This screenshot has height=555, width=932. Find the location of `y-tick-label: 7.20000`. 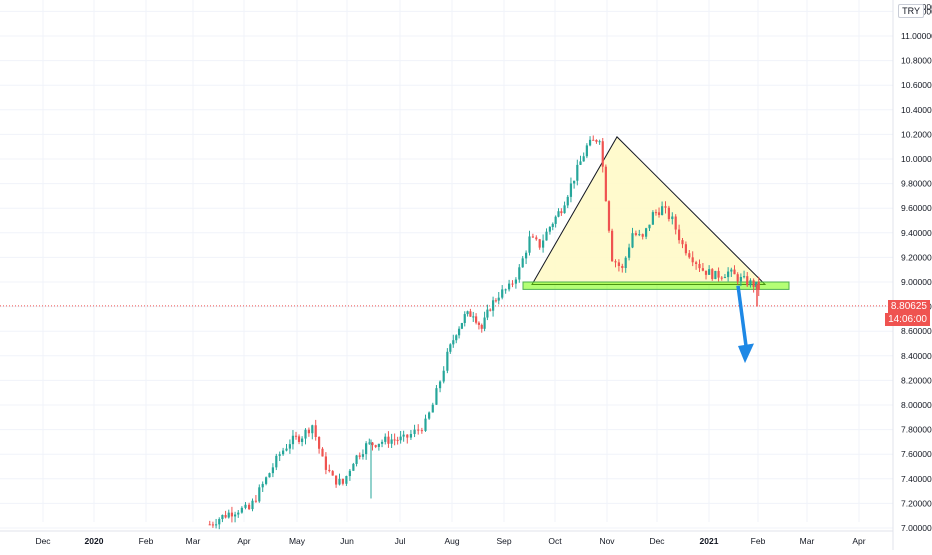

y-tick-label: 7.20000 is located at coordinates (916, 503).